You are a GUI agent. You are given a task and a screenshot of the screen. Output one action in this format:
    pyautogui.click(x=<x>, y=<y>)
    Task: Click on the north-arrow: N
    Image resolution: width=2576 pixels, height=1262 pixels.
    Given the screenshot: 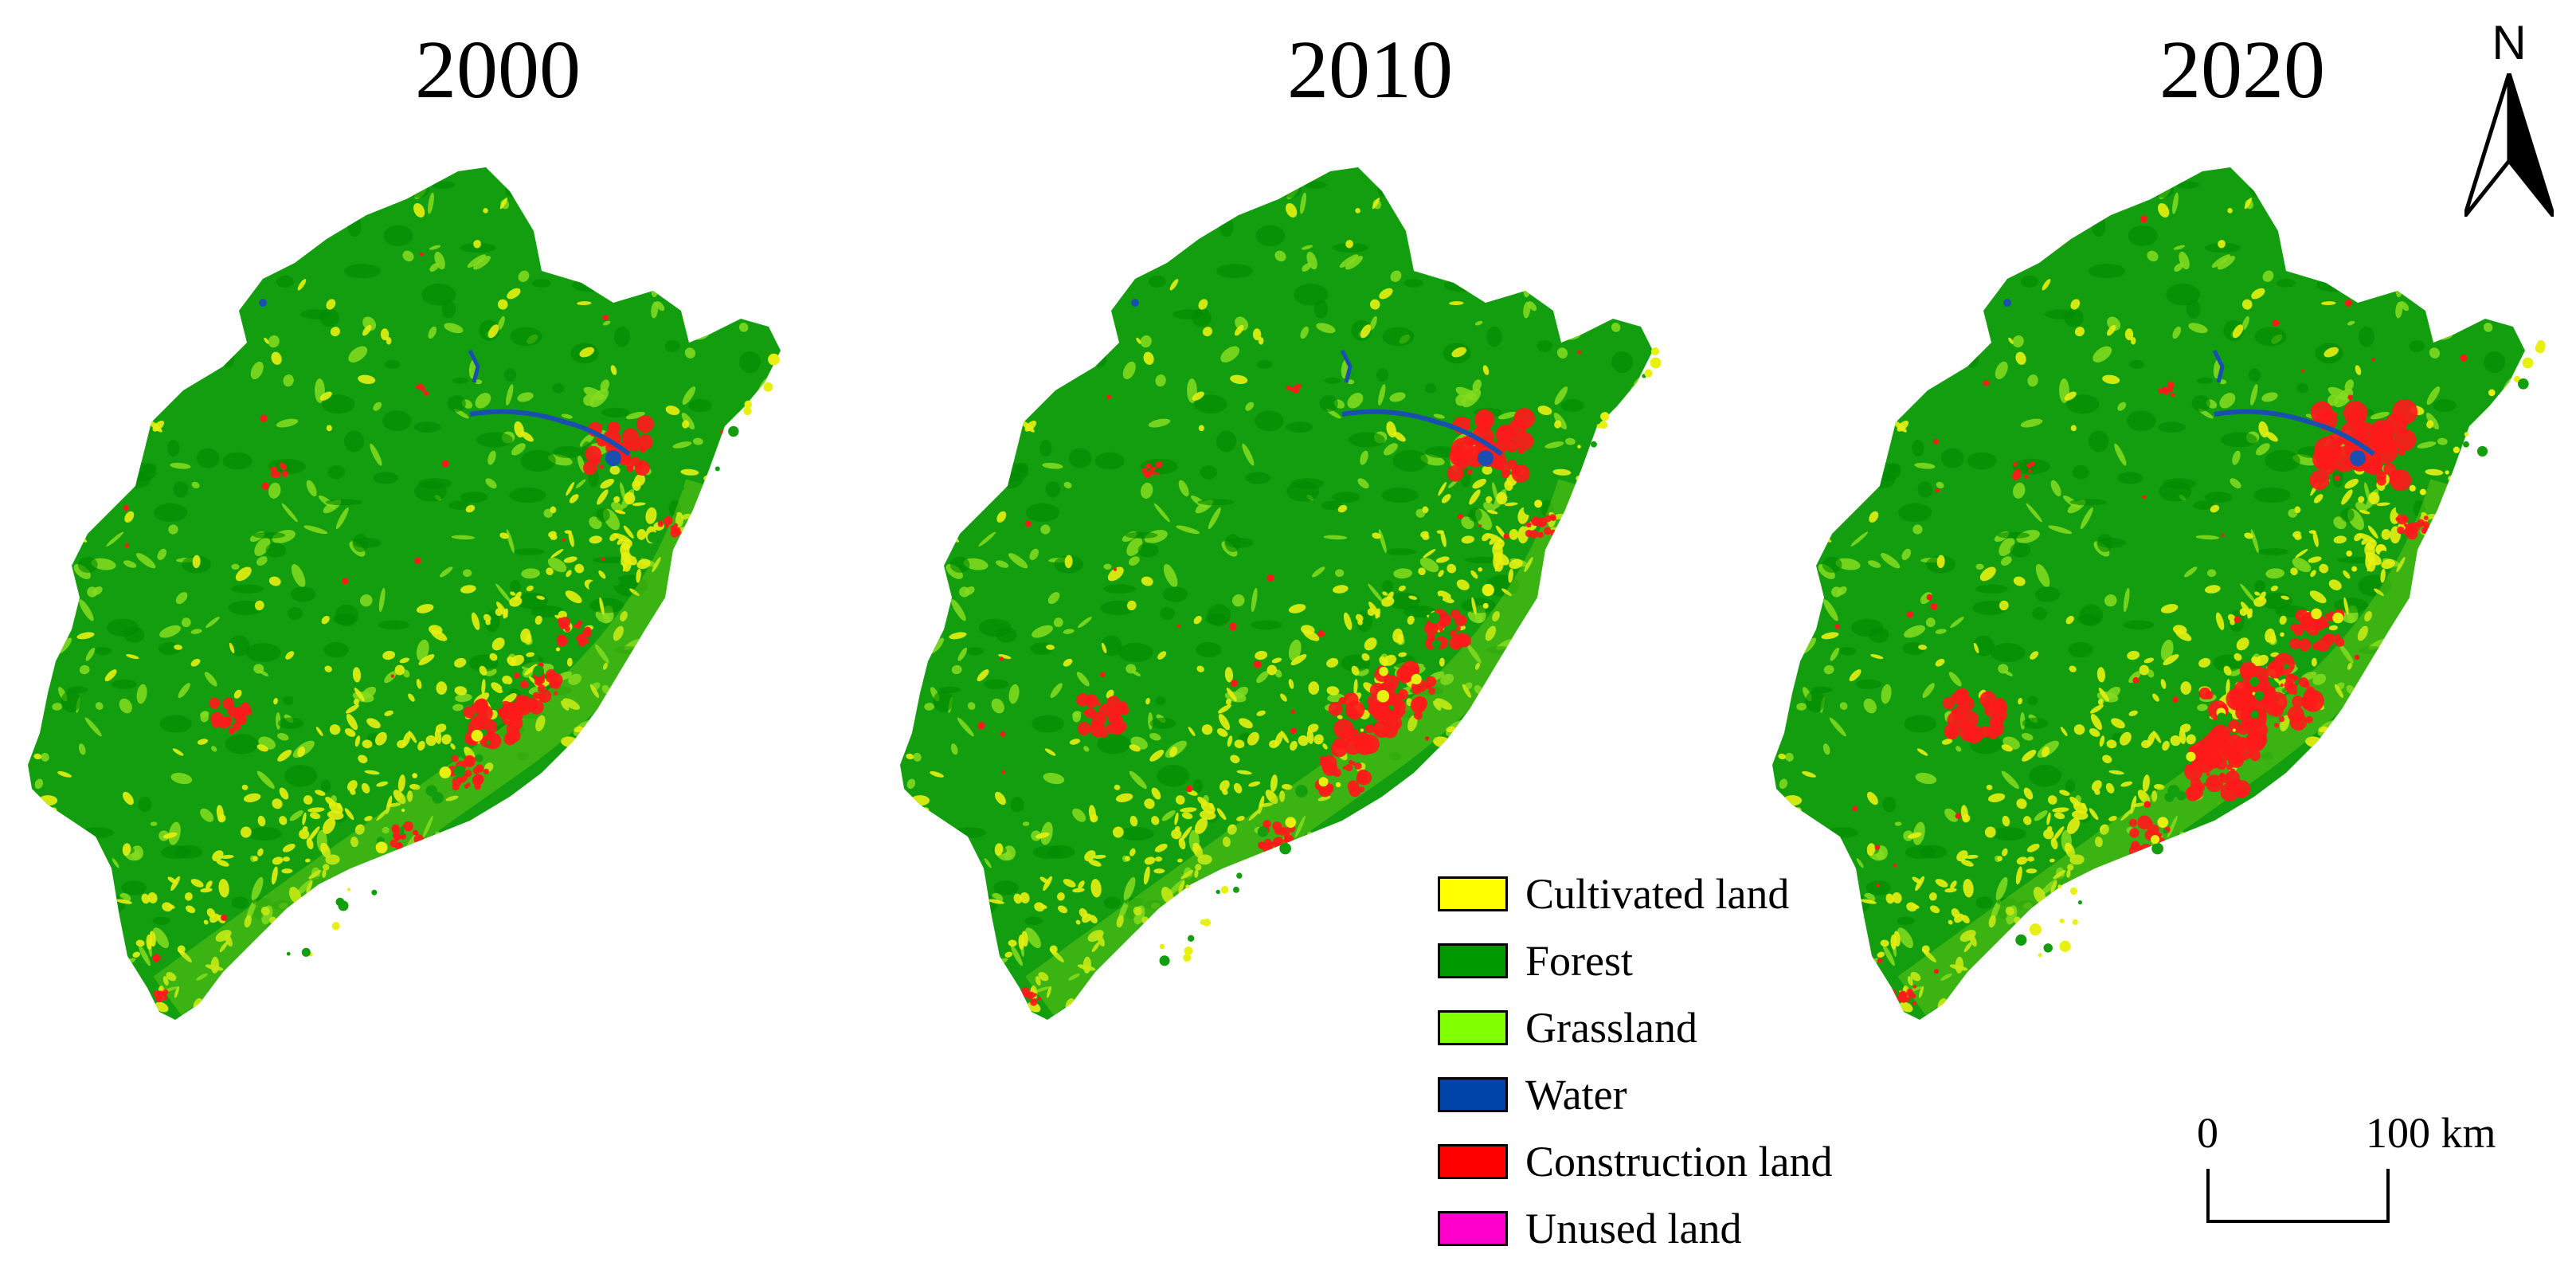 What is the action you would take?
    pyautogui.click(x=2509, y=118)
    